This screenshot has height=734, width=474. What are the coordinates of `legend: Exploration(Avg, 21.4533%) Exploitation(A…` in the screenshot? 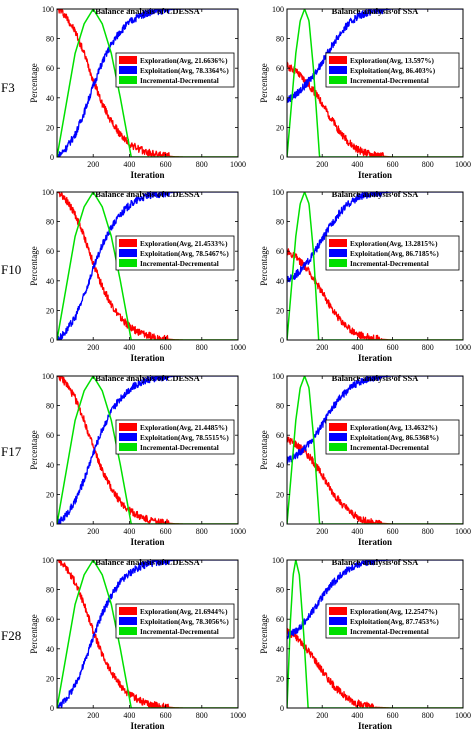 It's located at (175, 253).